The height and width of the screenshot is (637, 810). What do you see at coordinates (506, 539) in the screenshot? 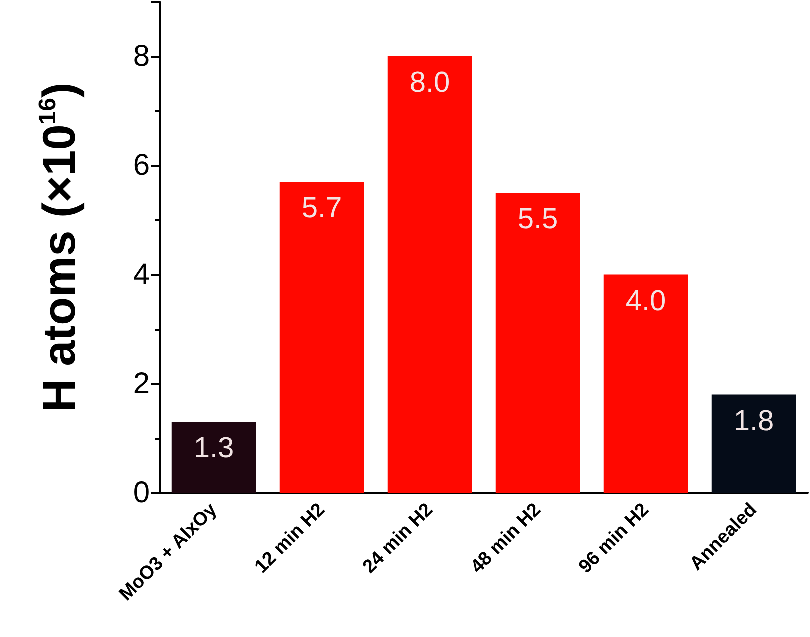
I see `x-tick-label: 48 min H2` at bounding box center [506, 539].